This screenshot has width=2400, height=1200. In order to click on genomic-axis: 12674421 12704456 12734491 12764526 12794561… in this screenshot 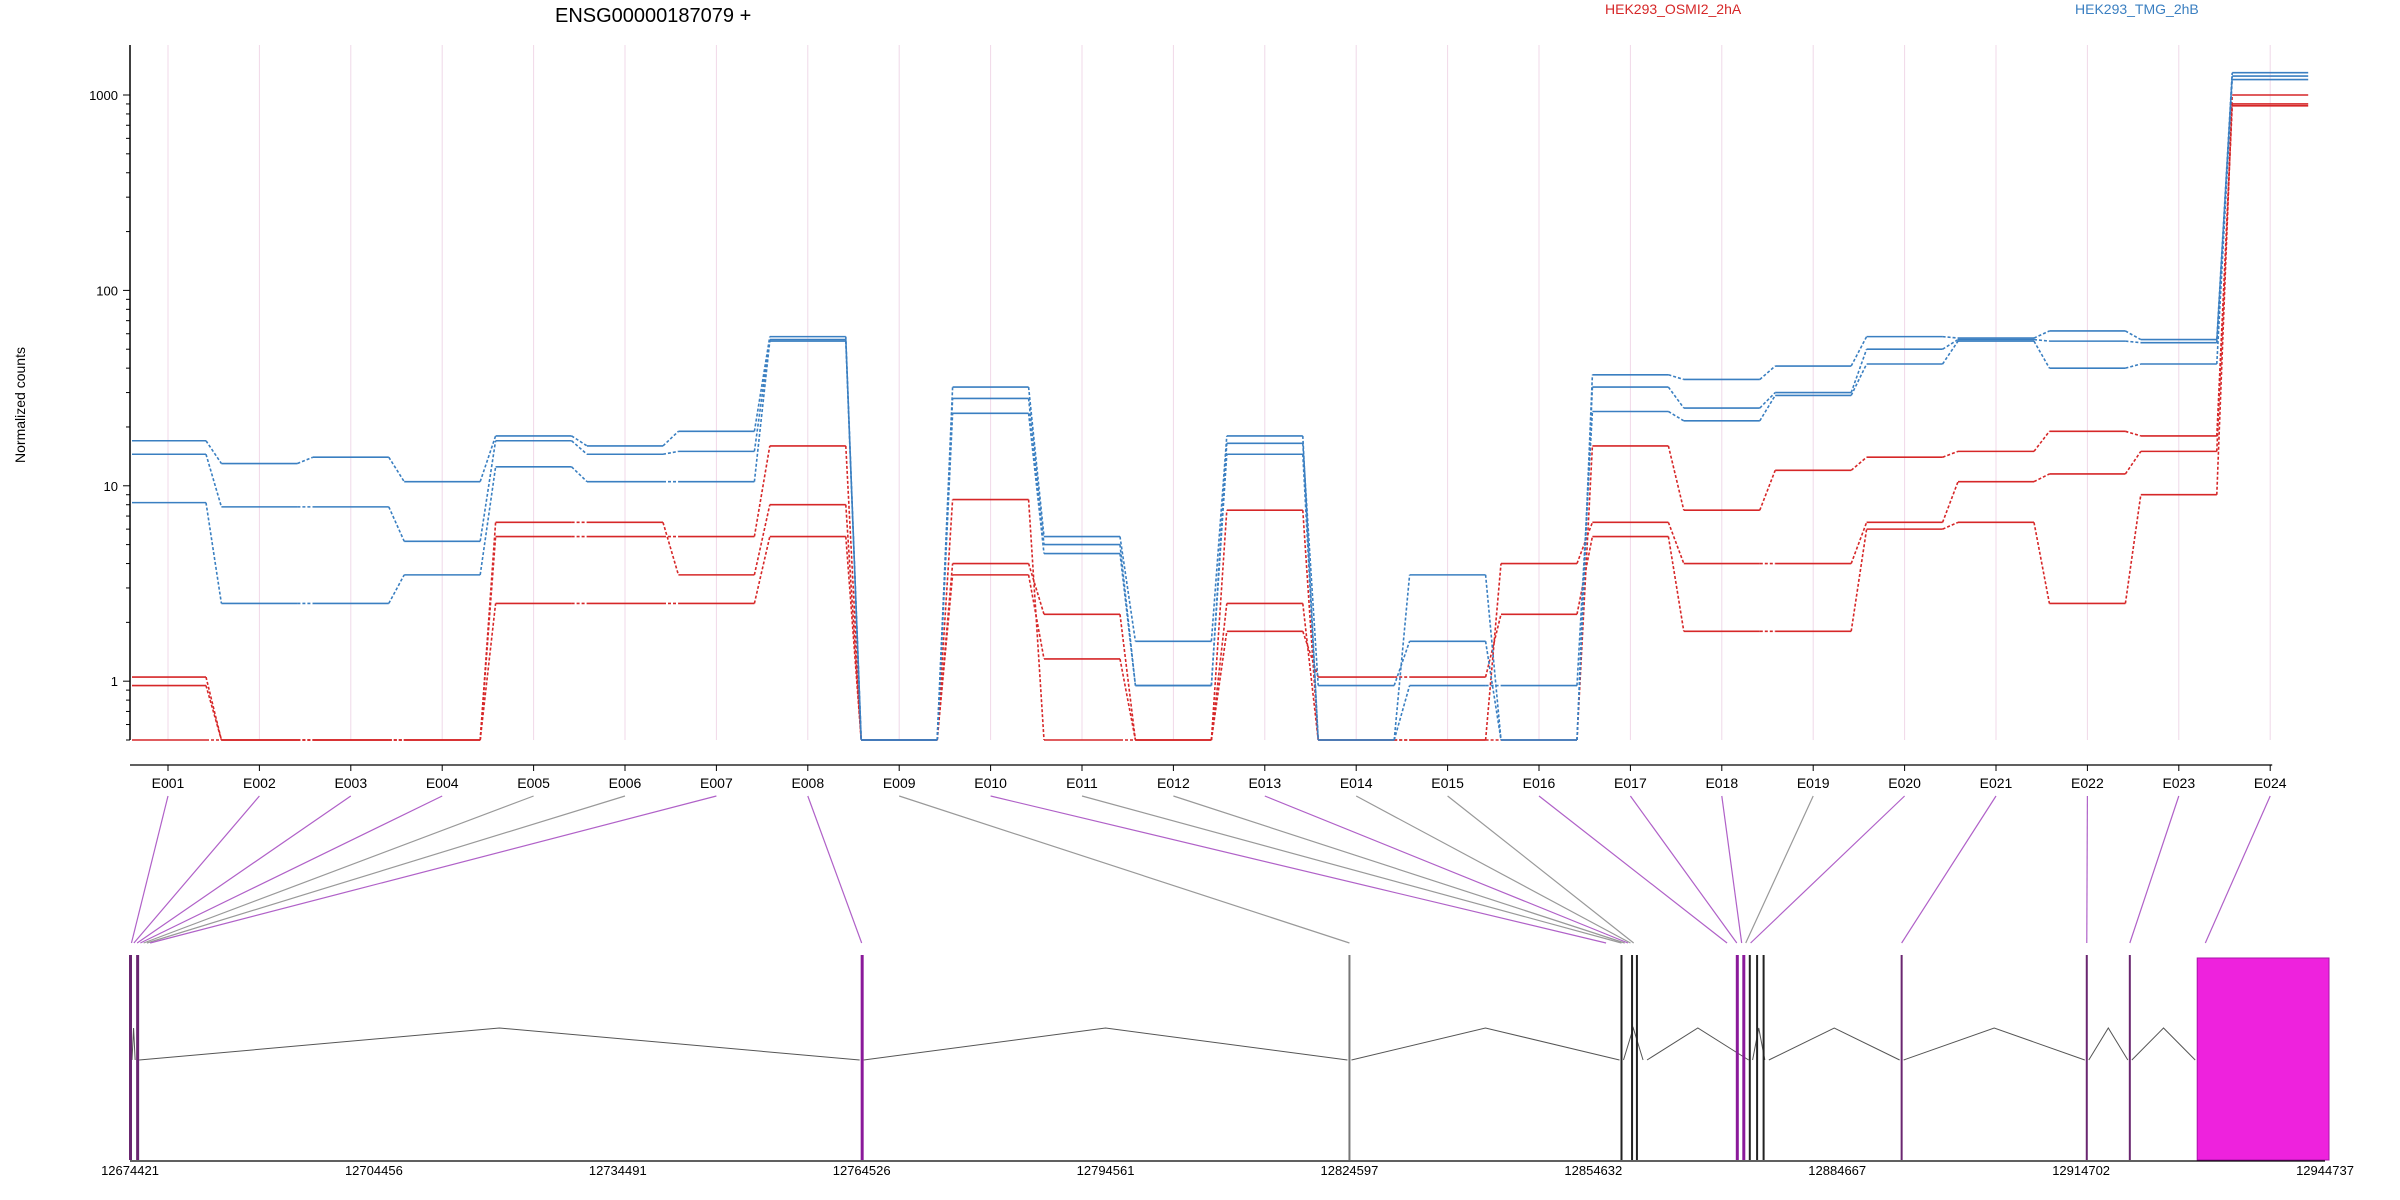, I will do `click(1227, 1169)`.